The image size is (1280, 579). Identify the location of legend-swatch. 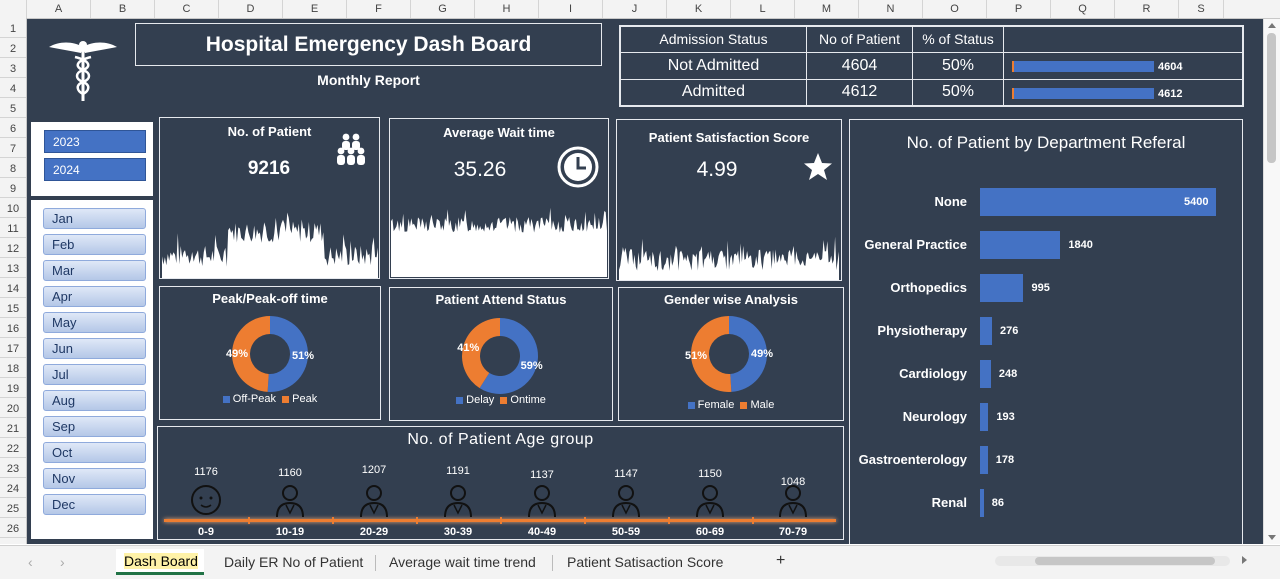
(691, 405).